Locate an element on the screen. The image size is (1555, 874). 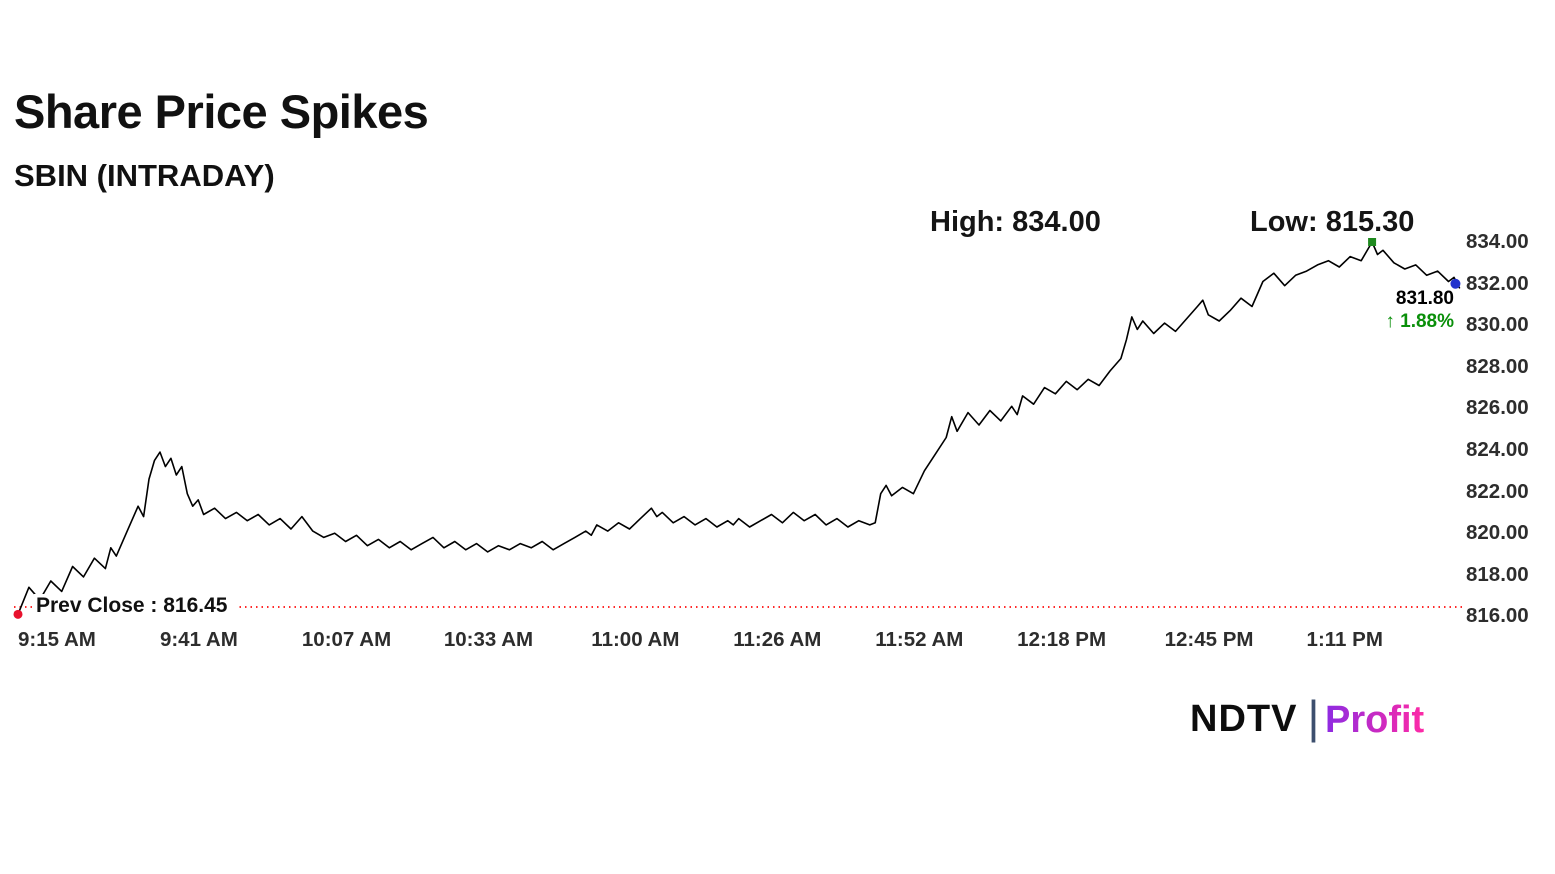
y-axis-label: 832.00 is located at coordinates (1497, 283).